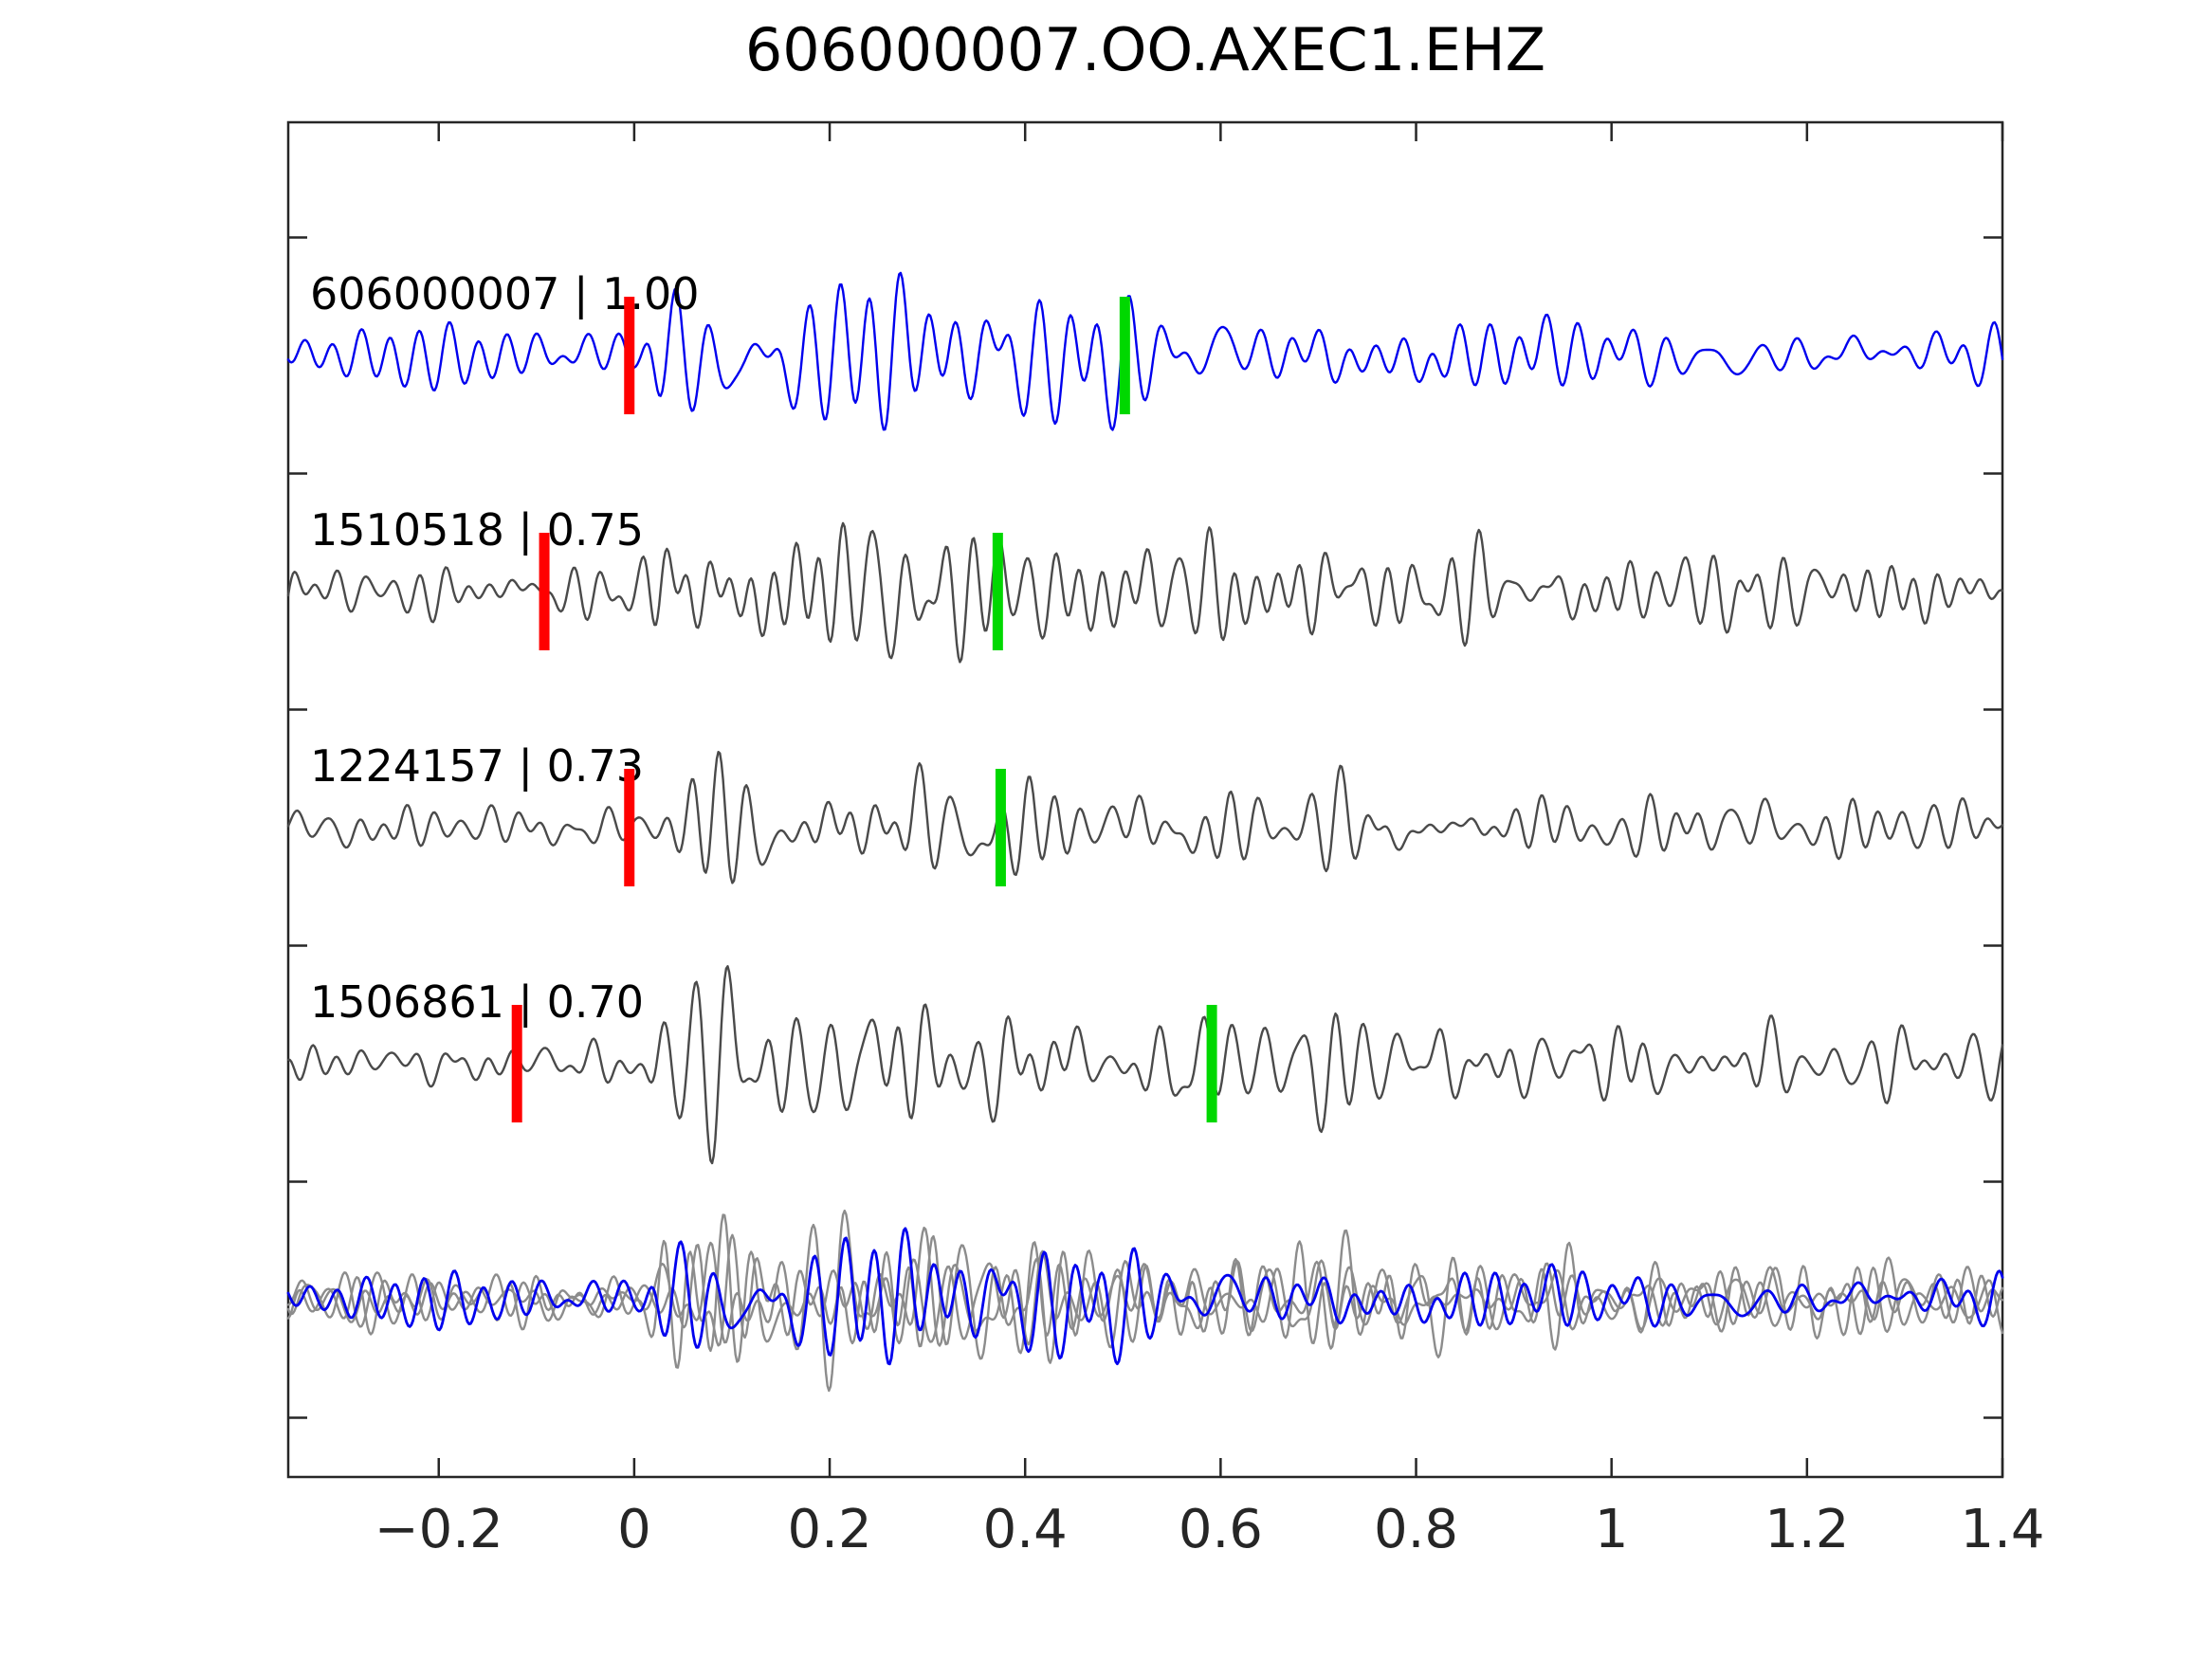  Describe the element at coordinates (1145, 49) in the screenshot. I see `figure-title: 606000007.OO.AXEC1.EHZ` at that location.